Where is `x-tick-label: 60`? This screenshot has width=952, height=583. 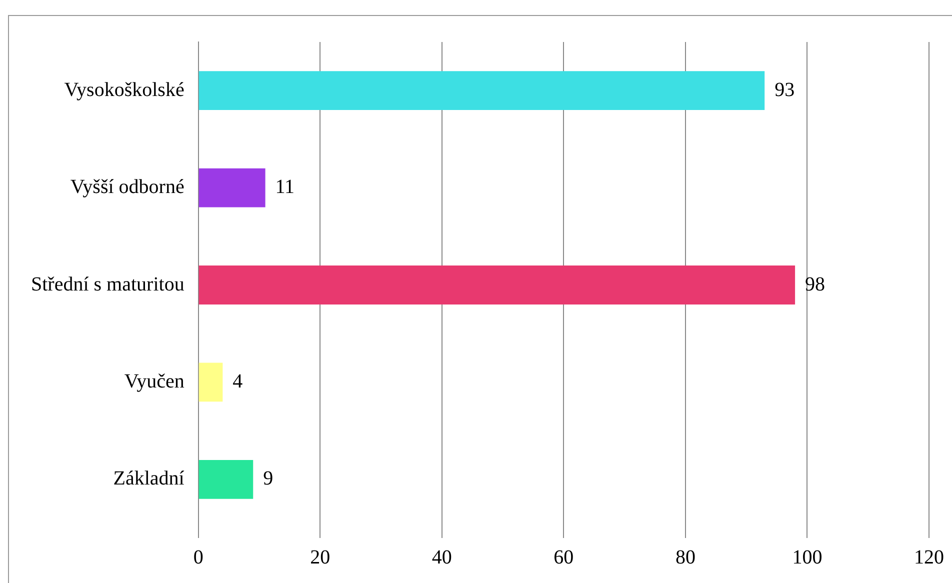
x-tick-label: 60 is located at coordinates (564, 557).